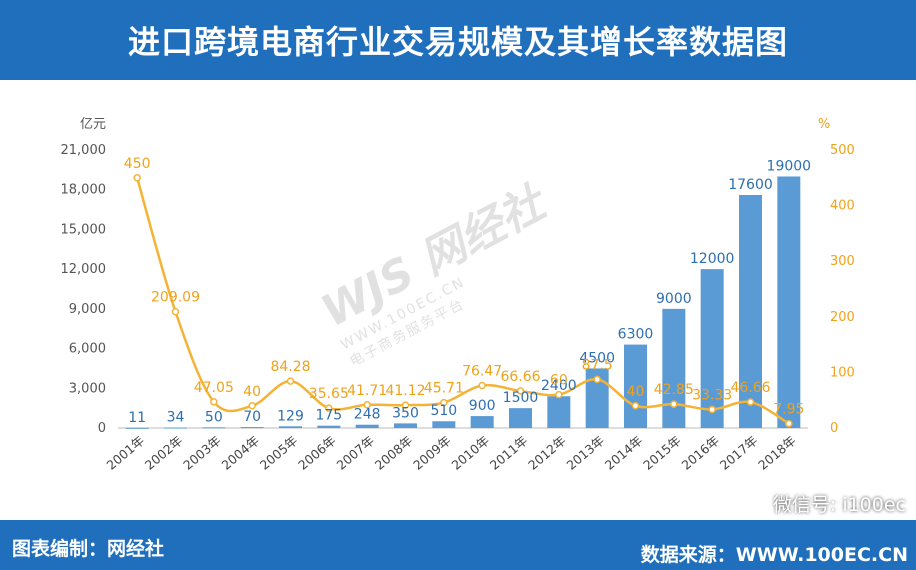  What do you see at coordinates (241, 453) in the screenshot?
I see `x-tick-label: 2004年` at bounding box center [241, 453].